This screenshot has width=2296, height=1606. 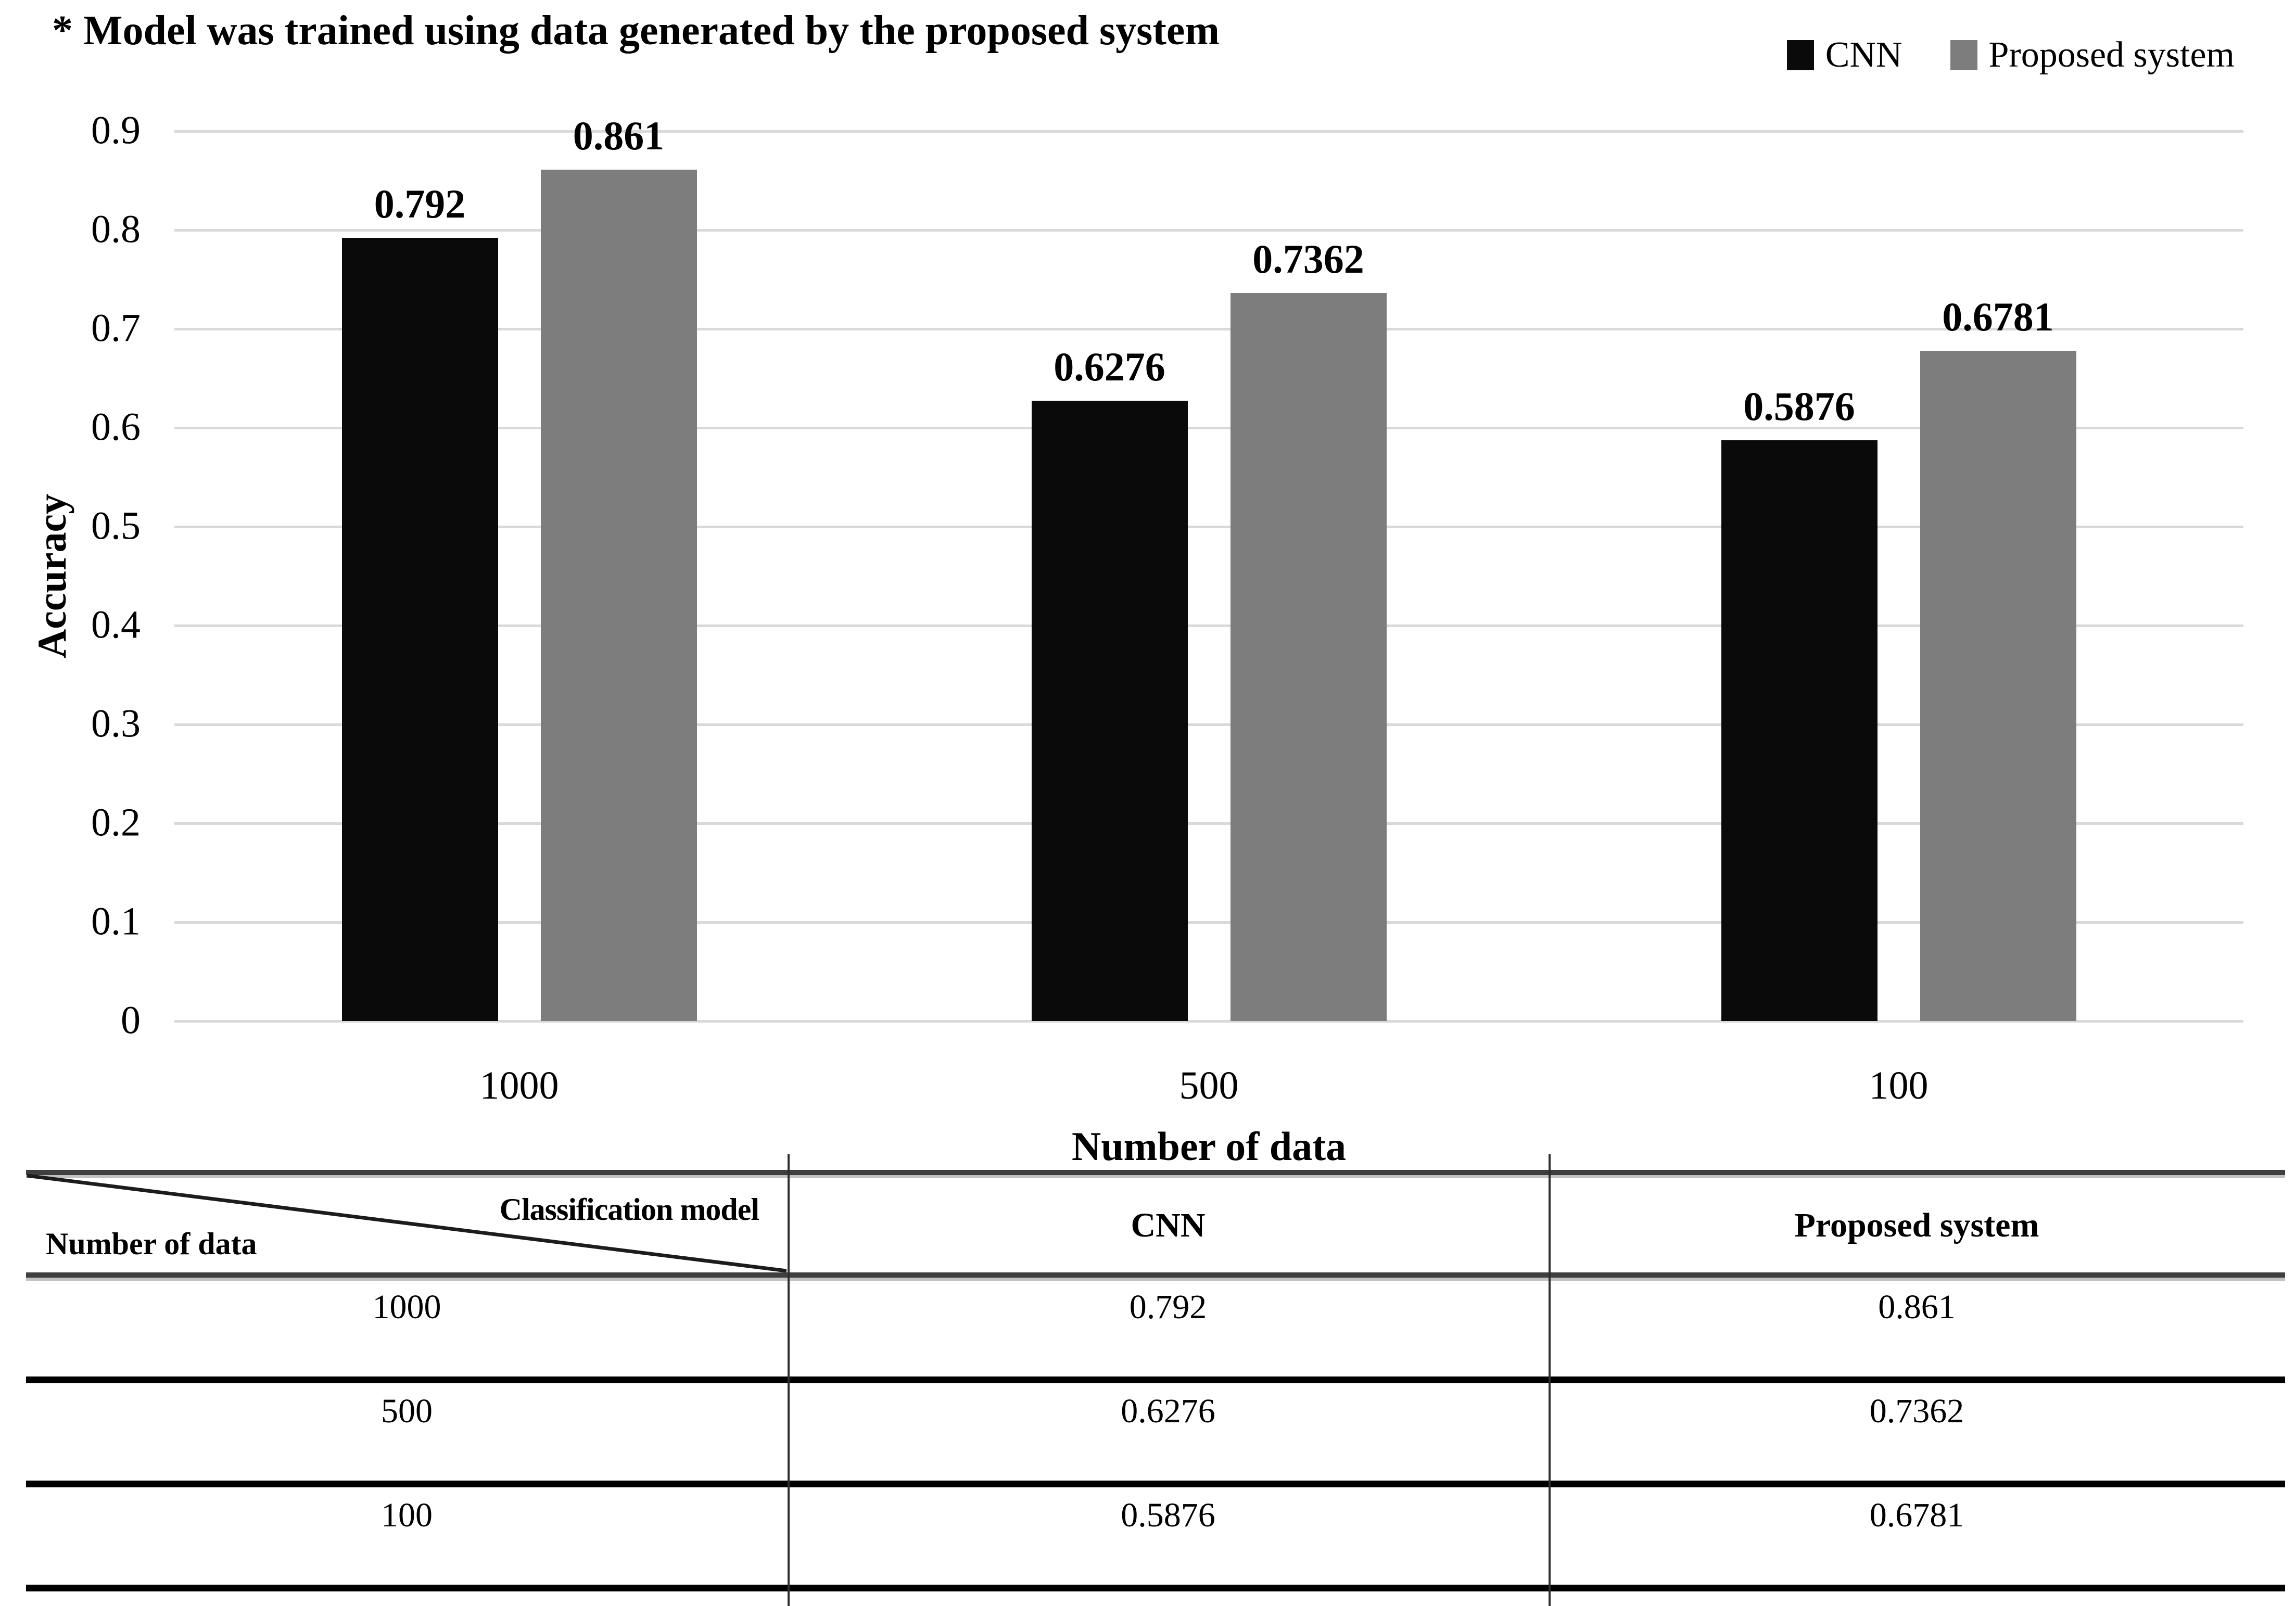 I want to click on bar-cnn-1000: 0.792, so click(x=419, y=602).